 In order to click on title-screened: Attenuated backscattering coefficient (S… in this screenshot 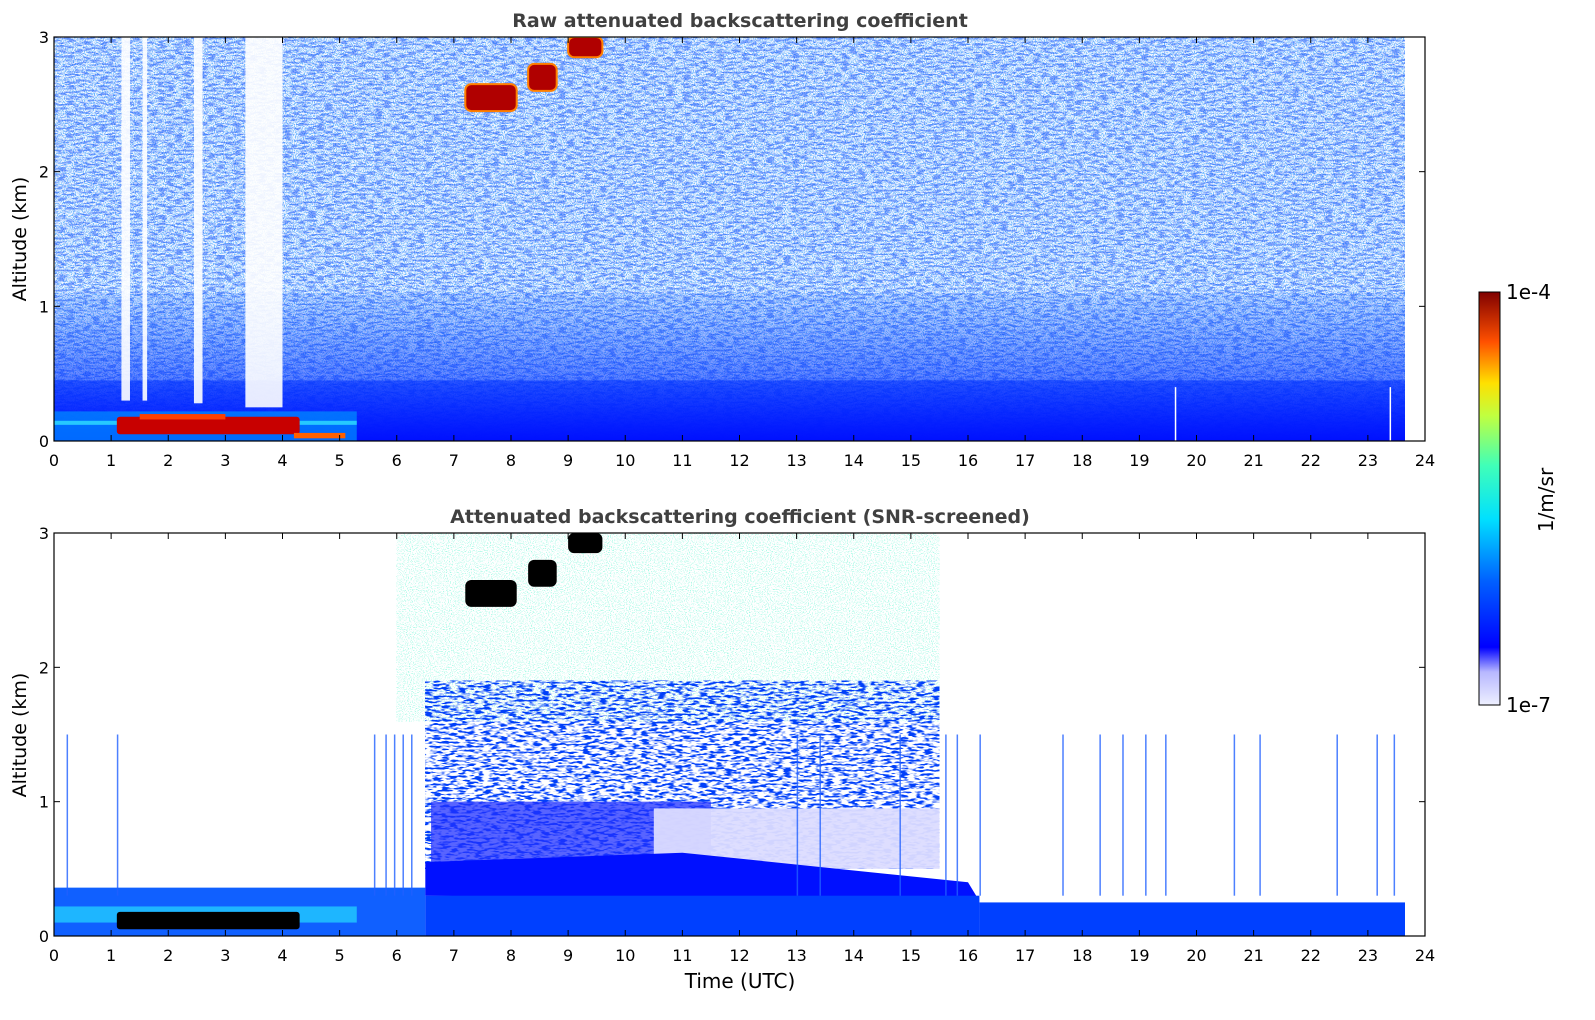, I will do `click(740, 517)`.